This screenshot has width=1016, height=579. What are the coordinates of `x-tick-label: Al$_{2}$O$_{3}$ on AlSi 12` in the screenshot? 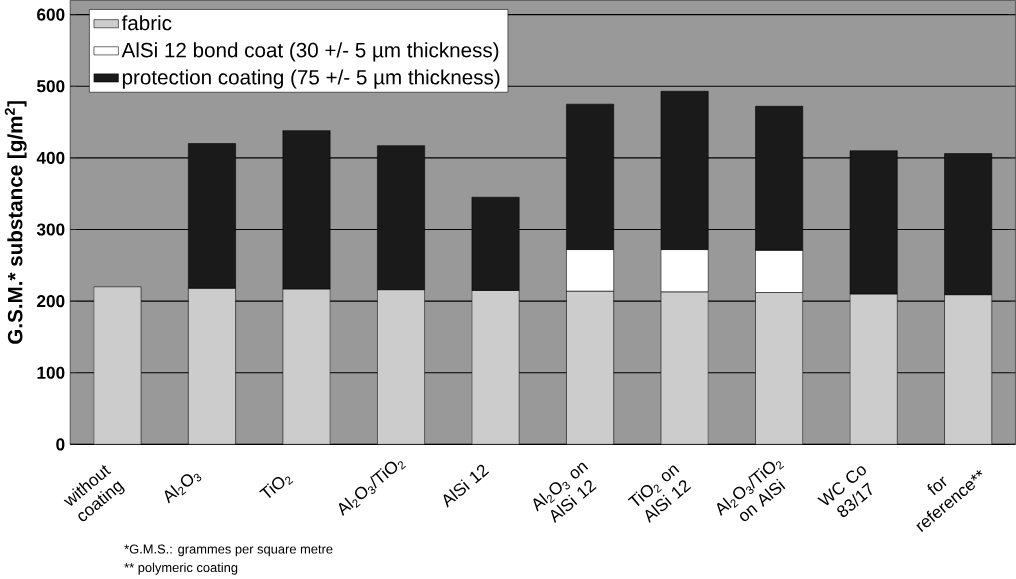 It's located at (565, 492).